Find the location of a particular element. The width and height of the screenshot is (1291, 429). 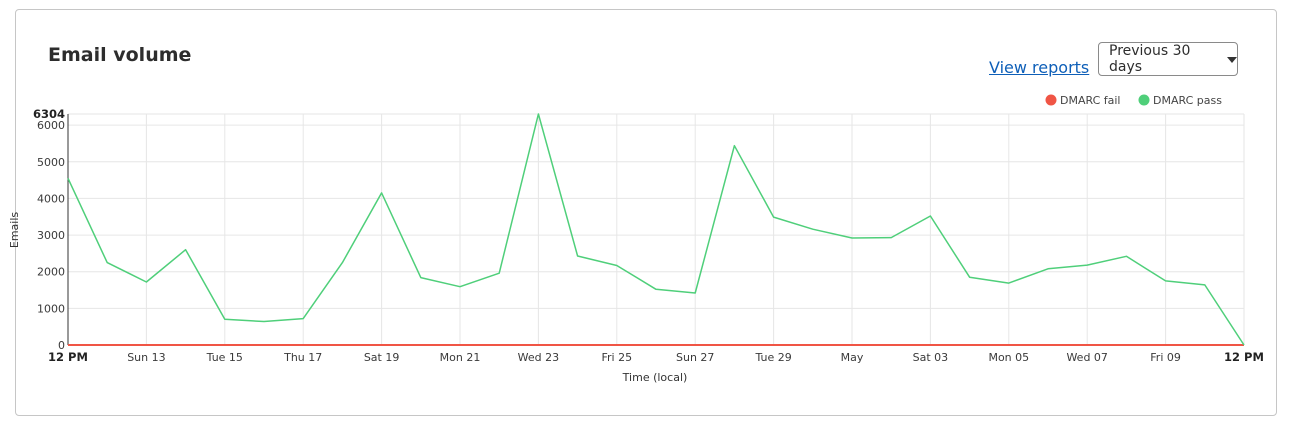

x-tick-label: Tue 29 is located at coordinates (772, 357).